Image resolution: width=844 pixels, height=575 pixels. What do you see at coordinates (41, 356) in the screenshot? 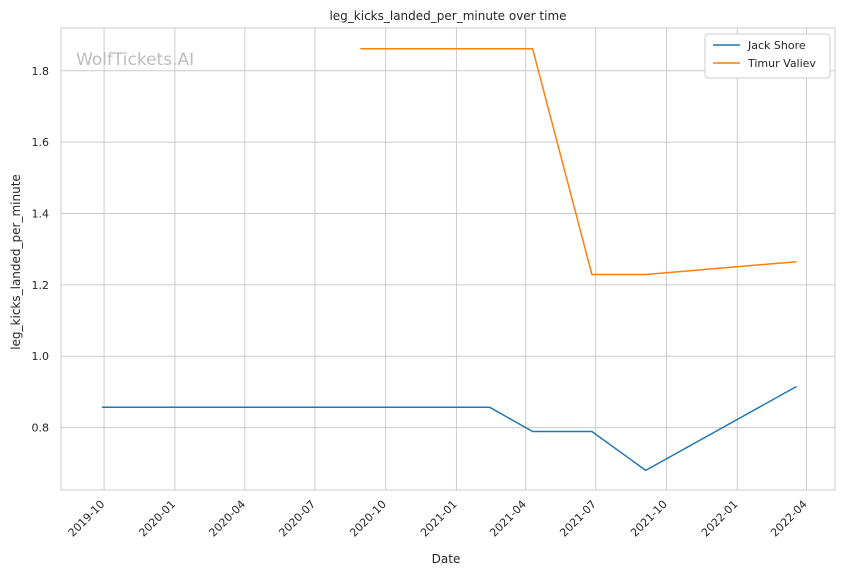
I see `y-tick-label: 1.0` at bounding box center [41, 356].